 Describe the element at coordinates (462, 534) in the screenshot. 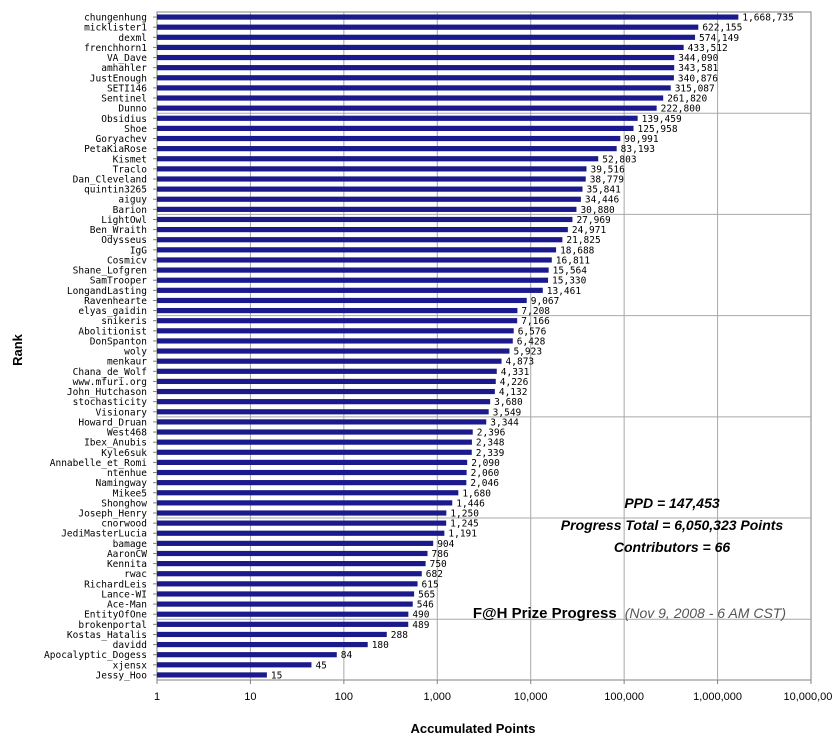

I see `value-label: 1,191` at that location.